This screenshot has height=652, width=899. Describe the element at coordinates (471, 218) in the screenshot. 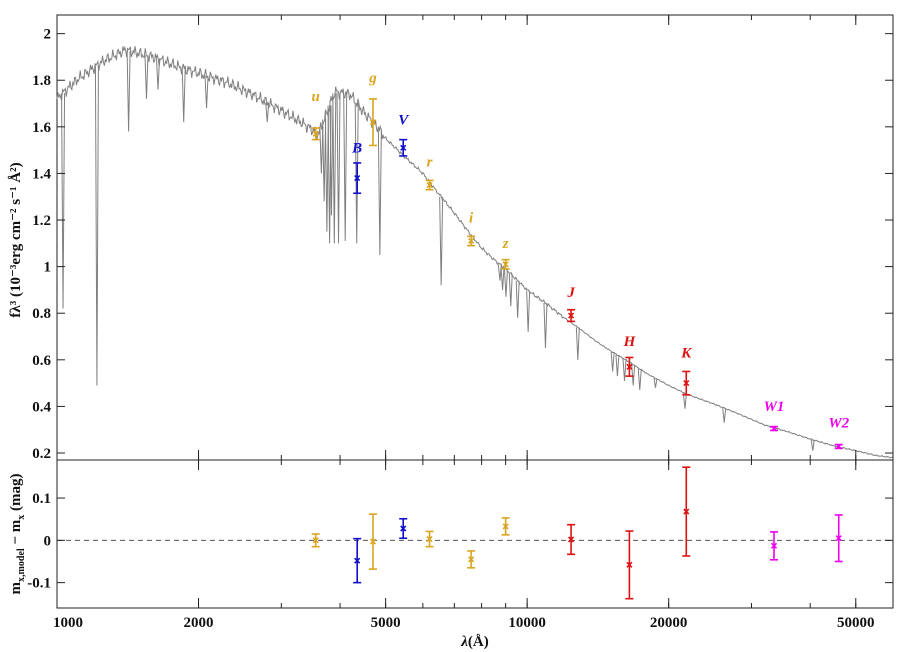

I see `band-label: i` at that location.